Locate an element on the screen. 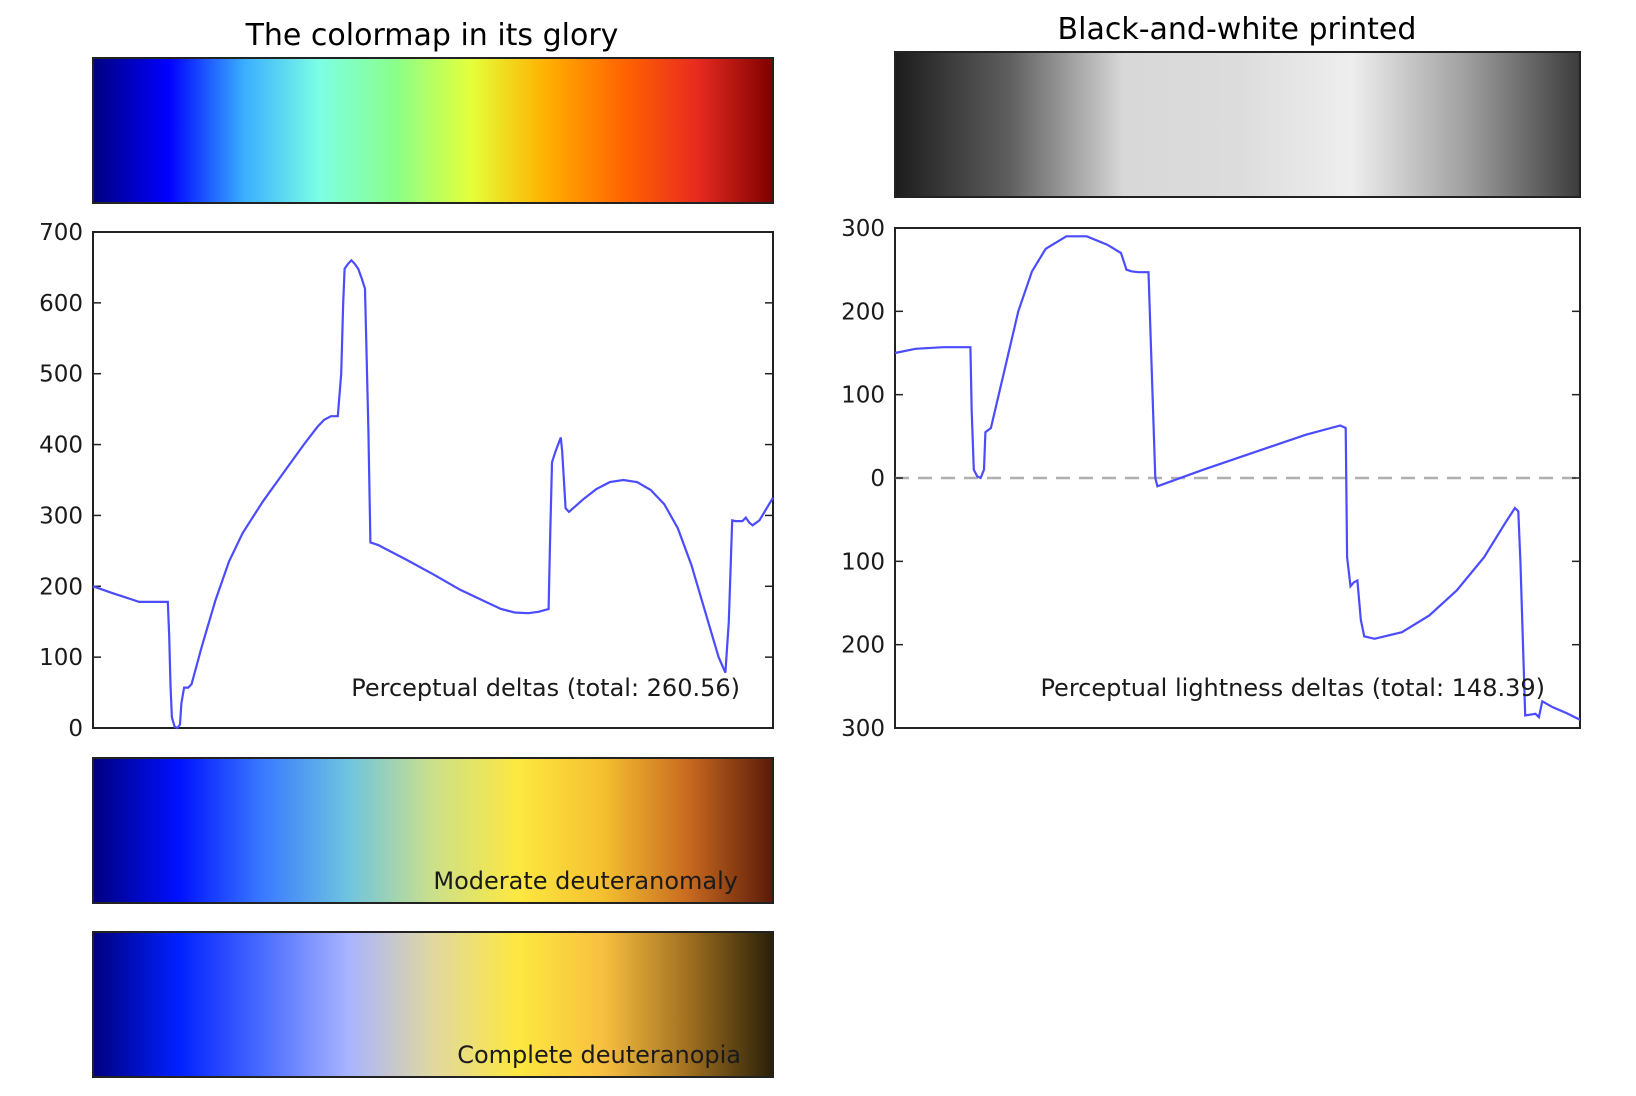  deuteranopia-label: Complete deuteranopia is located at coordinates (599, 1055).